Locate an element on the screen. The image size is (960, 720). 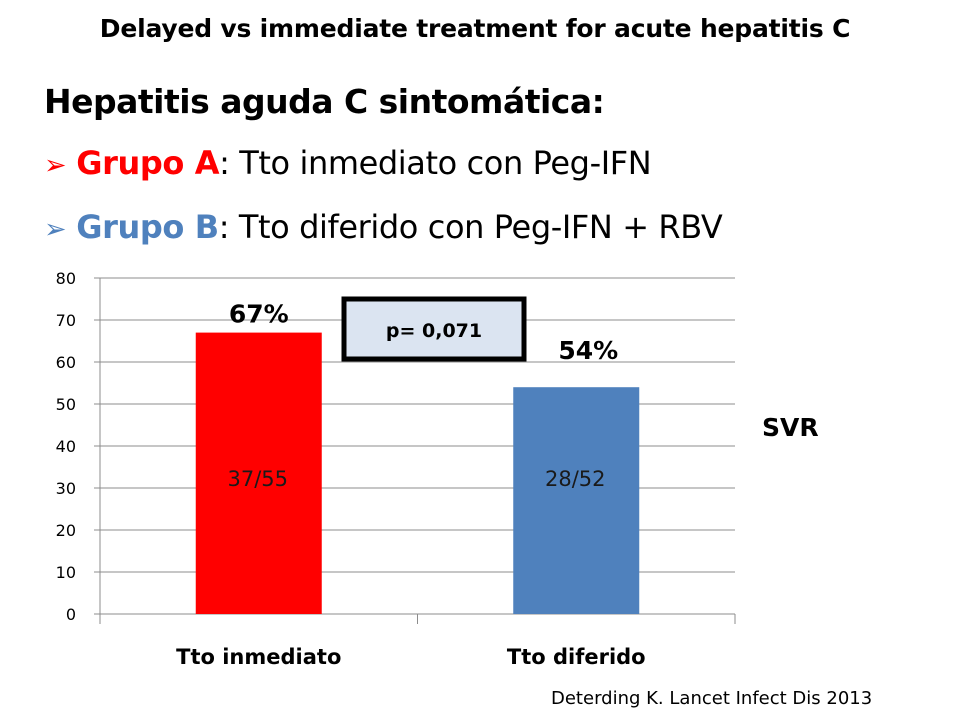
group-a-line: ➢ Grupo A: Tto inmediato con Peg-IFN is located at coordinates (348, 163).